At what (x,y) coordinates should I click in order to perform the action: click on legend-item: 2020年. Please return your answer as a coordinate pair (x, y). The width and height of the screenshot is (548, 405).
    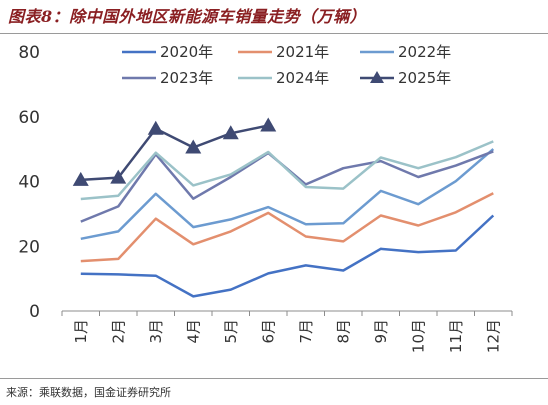
    Looking at the image, I should click on (167, 52).